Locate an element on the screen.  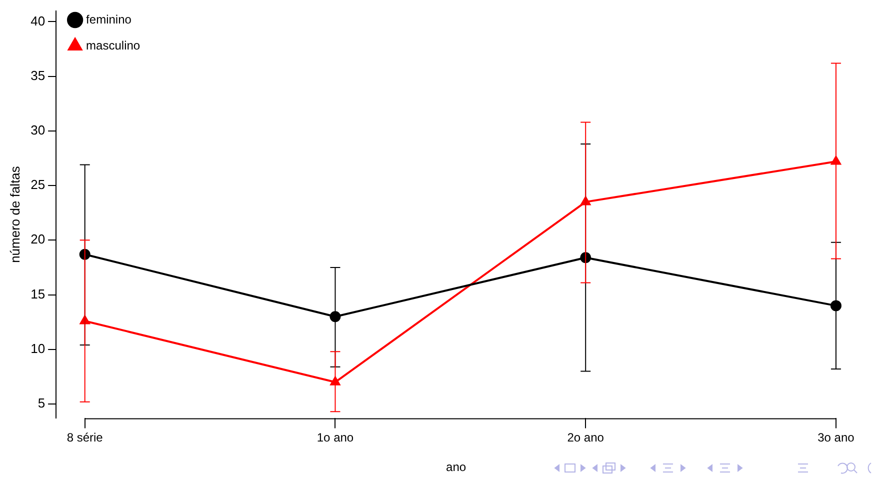
y-tick-label: 30 is located at coordinates (38, 130).